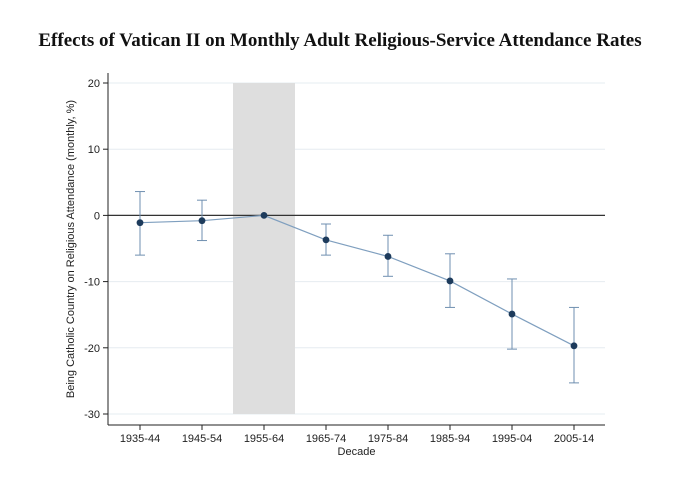 This screenshot has height=480, width=680. I want to click on x-tick-label: 1975-84, so click(388, 439).